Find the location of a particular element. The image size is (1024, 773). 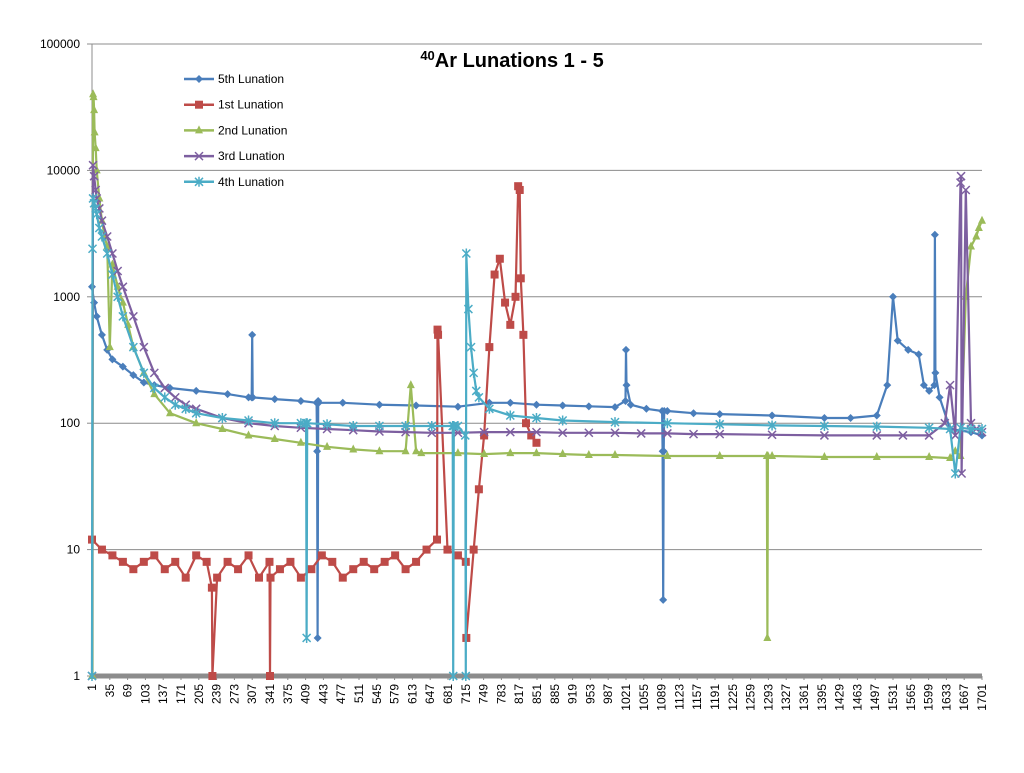

legend-label: 5th Lunation is located at coordinates (251, 79).